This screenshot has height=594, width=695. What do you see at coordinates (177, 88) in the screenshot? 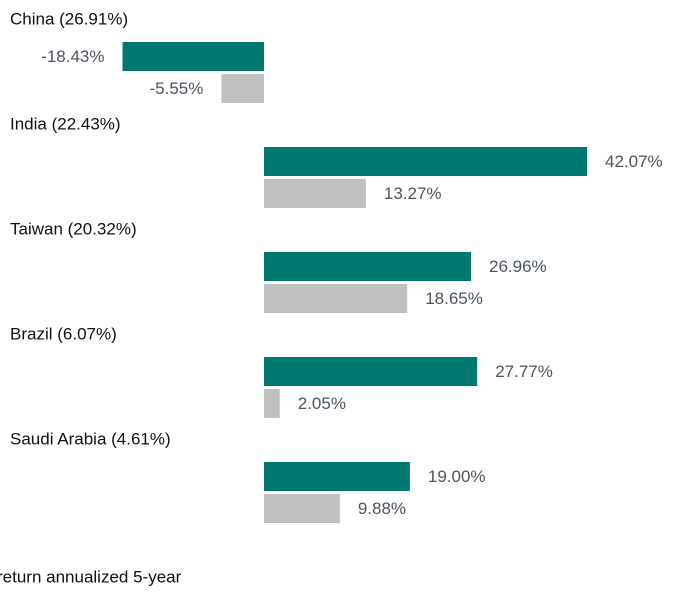
I see `value-label: -5.55%` at bounding box center [177, 88].